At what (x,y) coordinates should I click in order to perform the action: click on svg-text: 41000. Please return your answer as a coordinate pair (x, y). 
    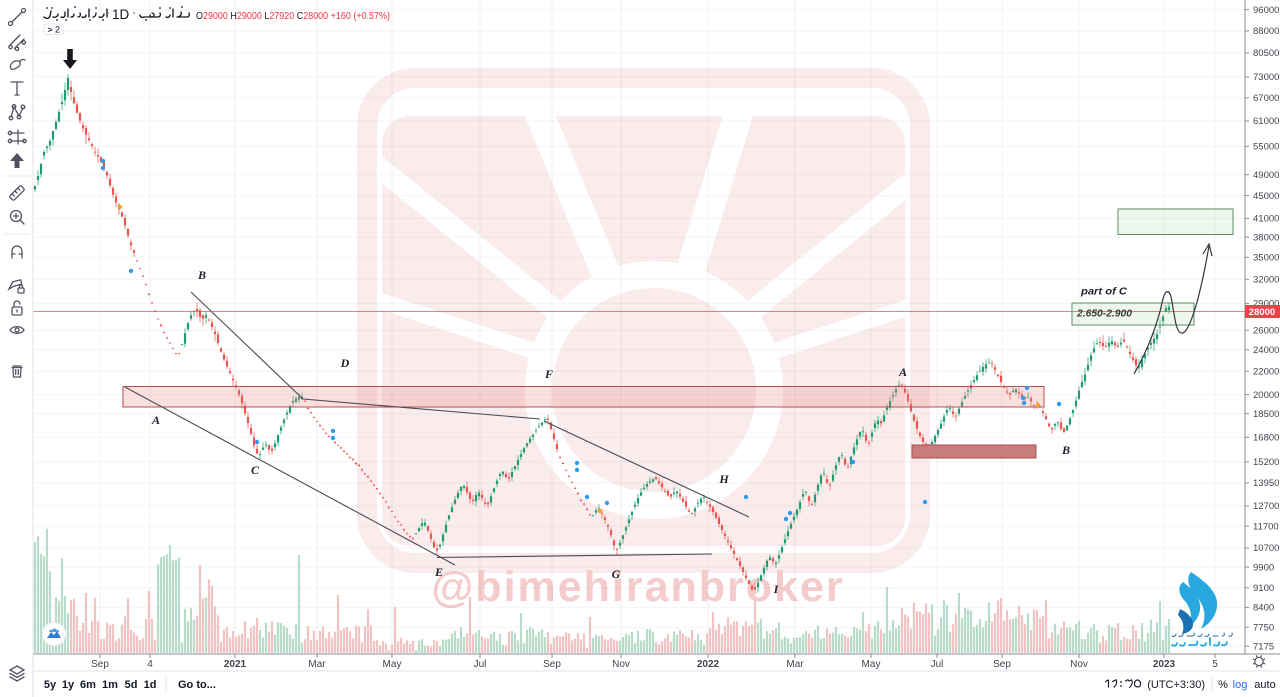
    Looking at the image, I should click on (1266, 219).